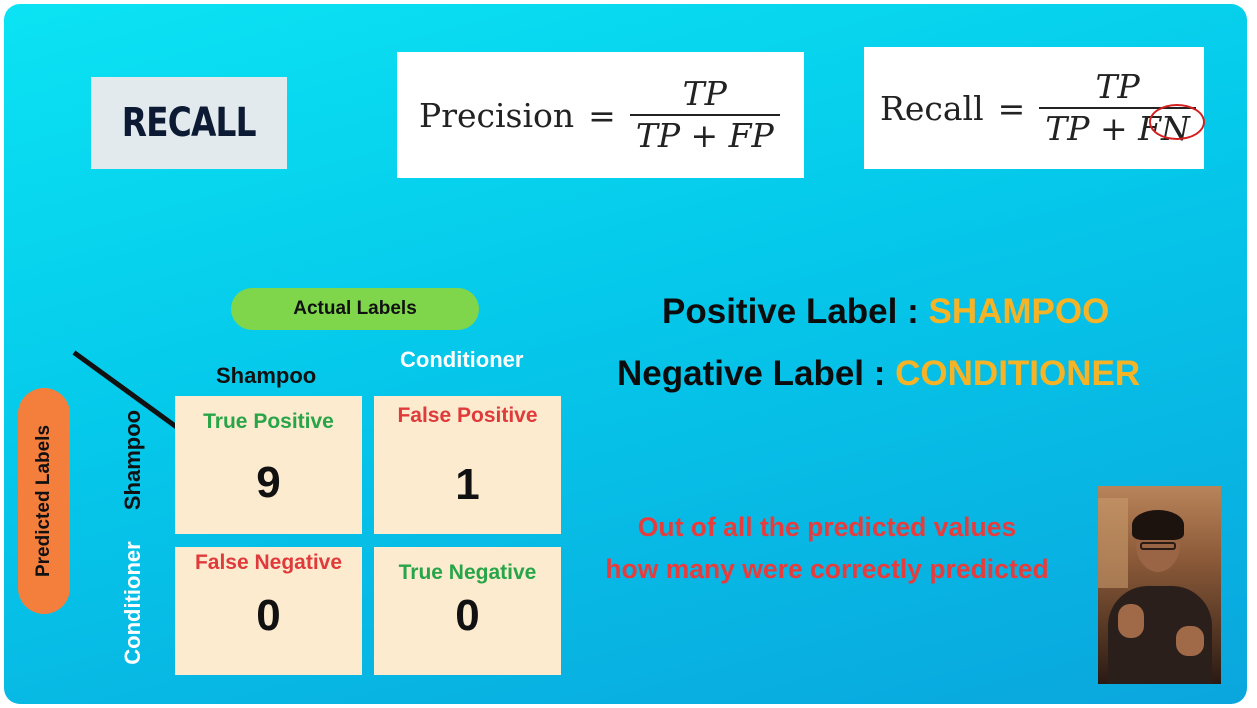  I want to click on recall-equals: =, so click(1011, 108).